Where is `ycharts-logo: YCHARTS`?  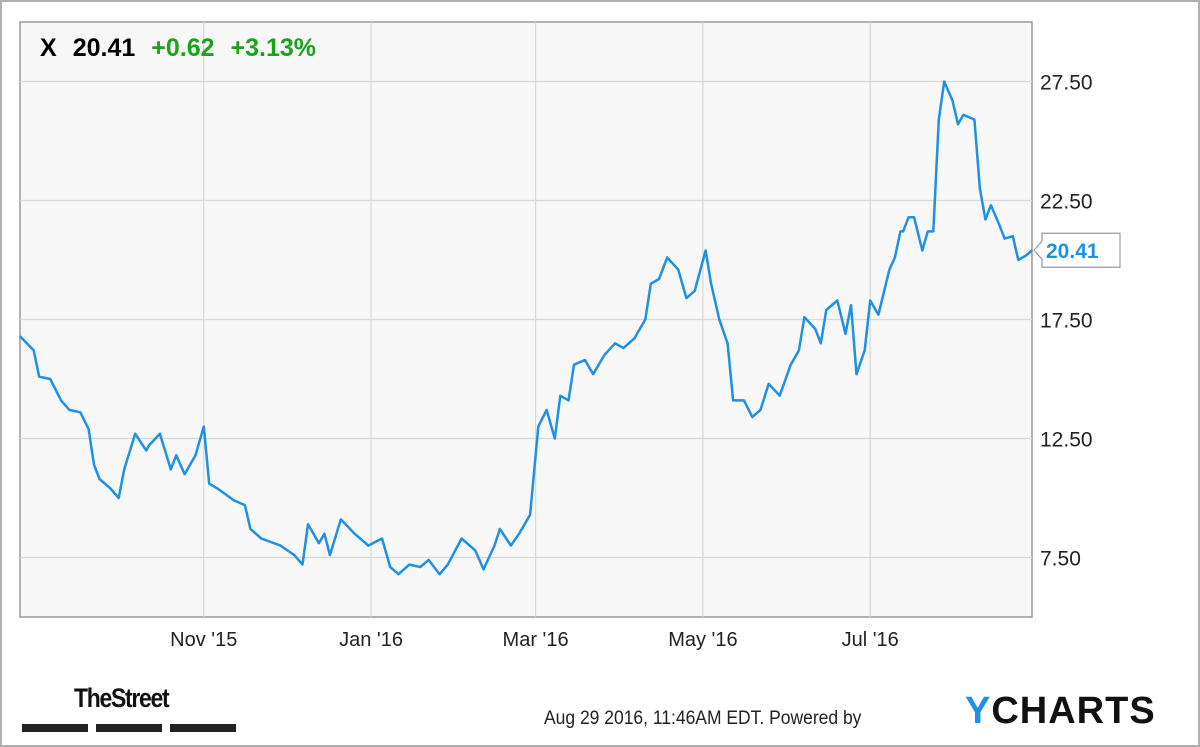
ycharts-logo: YCHARTS is located at coordinates (1060, 711).